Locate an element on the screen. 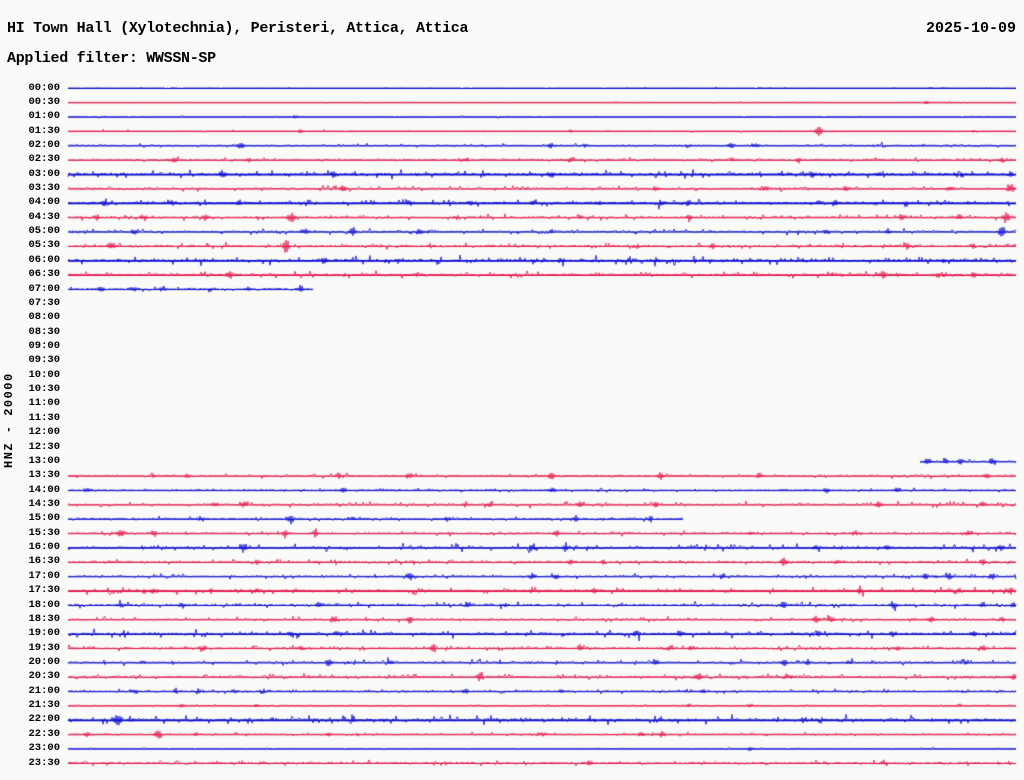 The width and height of the screenshot is (1024, 780). time-label: 22:30 is located at coordinates (44, 733).